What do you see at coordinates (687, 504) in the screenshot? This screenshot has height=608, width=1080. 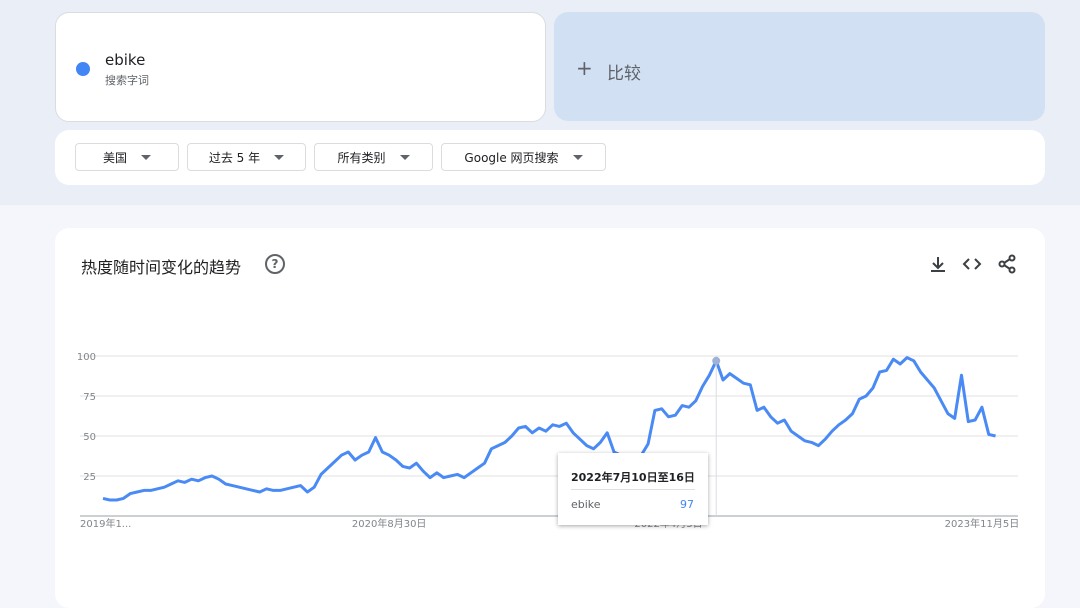 I see `tooltip-value: 97` at bounding box center [687, 504].